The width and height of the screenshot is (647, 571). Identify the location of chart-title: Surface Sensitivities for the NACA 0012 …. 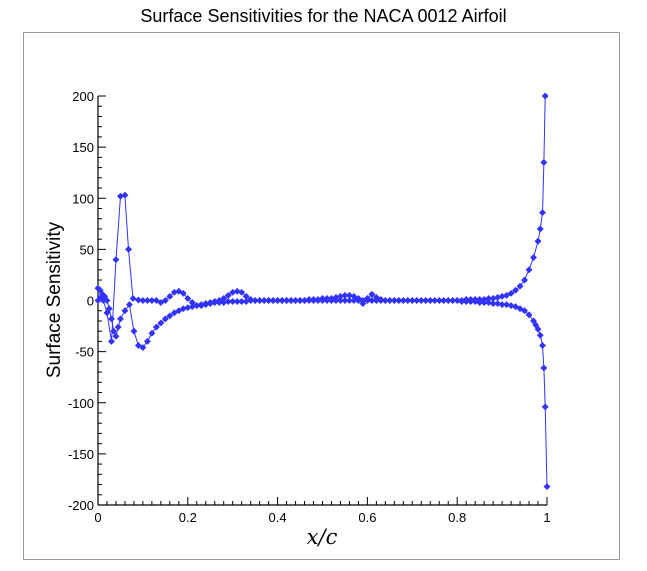
(323, 16).